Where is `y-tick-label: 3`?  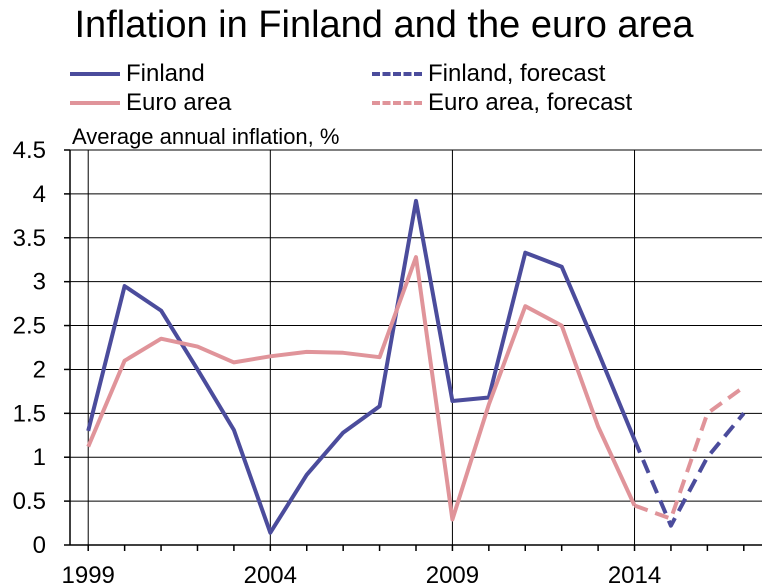 y-tick-label: 3 is located at coordinates (39, 282).